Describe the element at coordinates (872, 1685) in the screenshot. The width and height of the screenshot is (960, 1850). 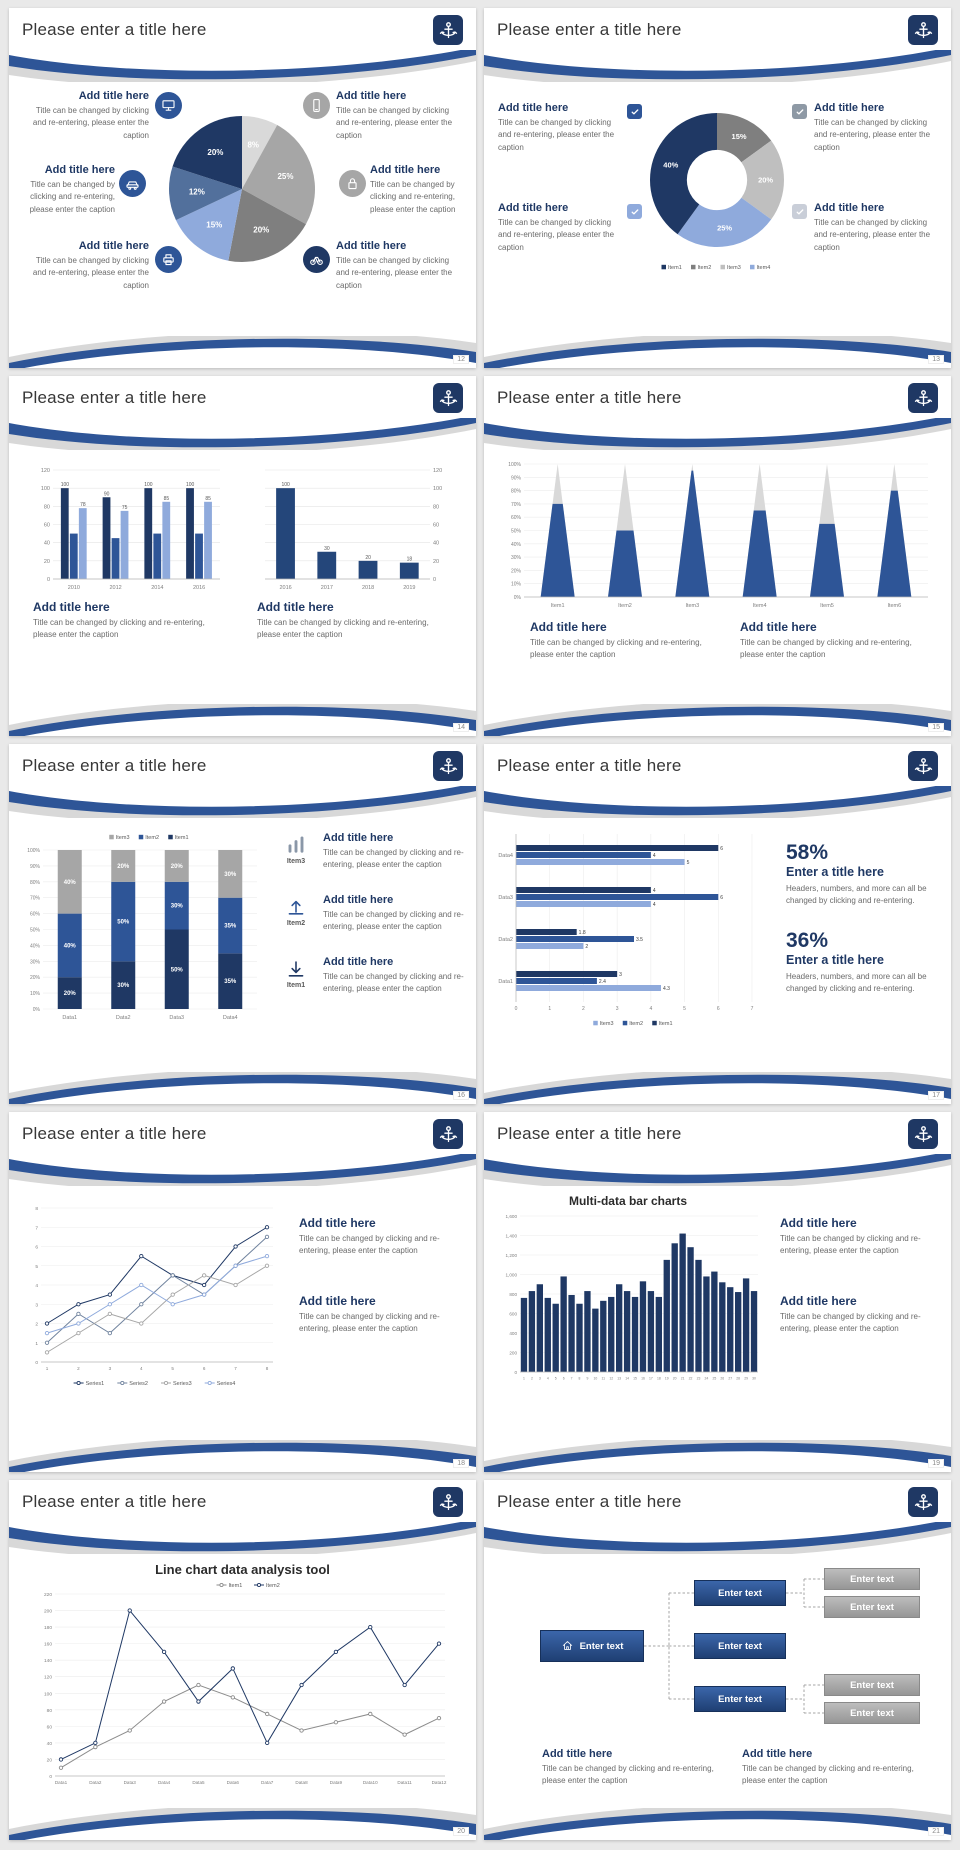
I see `flow-leaf-box: Enter text` at that location.